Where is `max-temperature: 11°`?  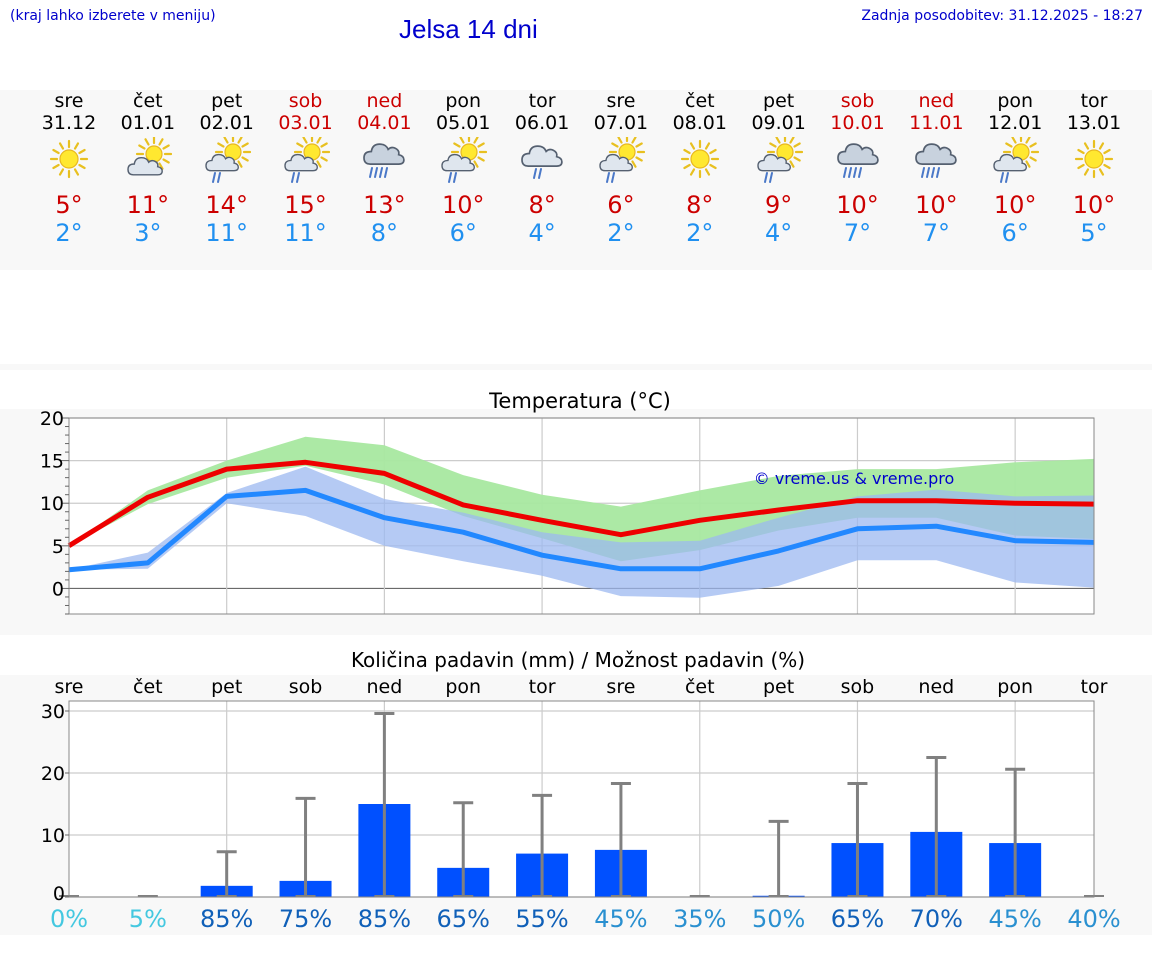 max-temperature: 11° is located at coordinates (148, 205).